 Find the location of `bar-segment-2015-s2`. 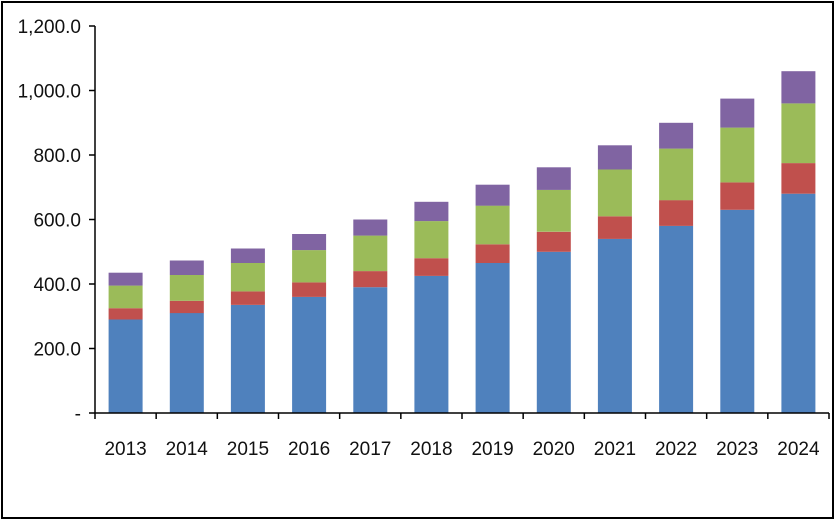

bar-segment-2015-s2 is located at coordinates (247, 298).